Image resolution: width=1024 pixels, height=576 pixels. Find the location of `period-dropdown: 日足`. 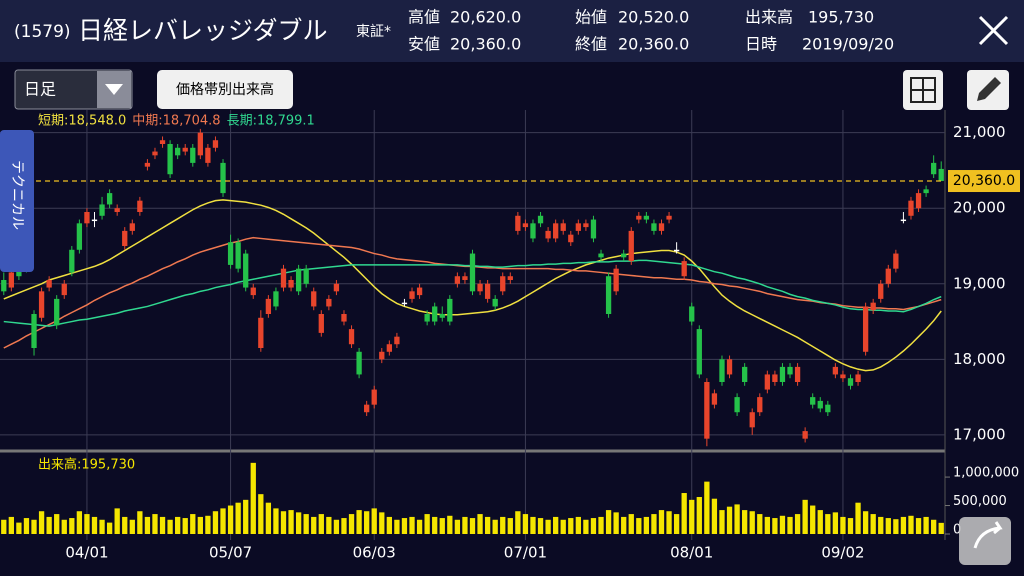

period-dropdown: 日足 is located at coordinates (73, 89).